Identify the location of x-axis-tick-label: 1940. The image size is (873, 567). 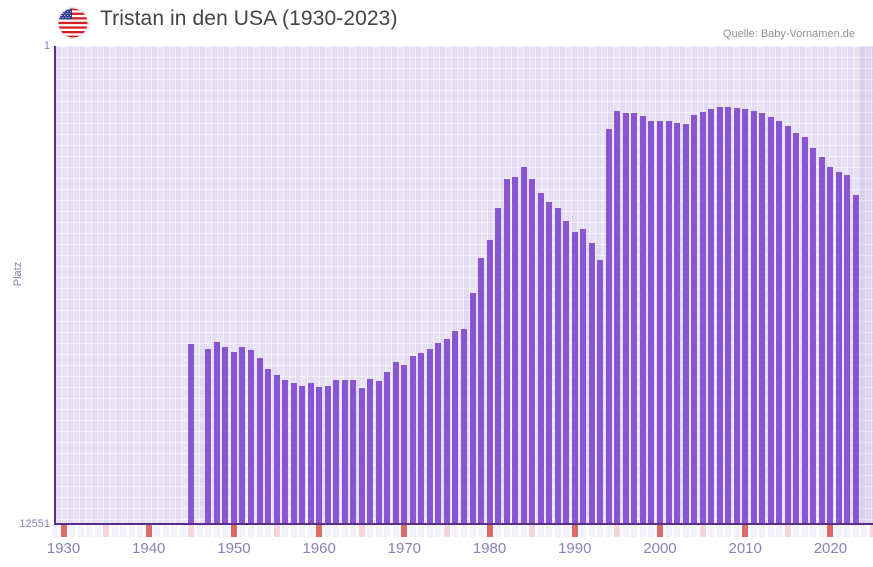
(149, 548).